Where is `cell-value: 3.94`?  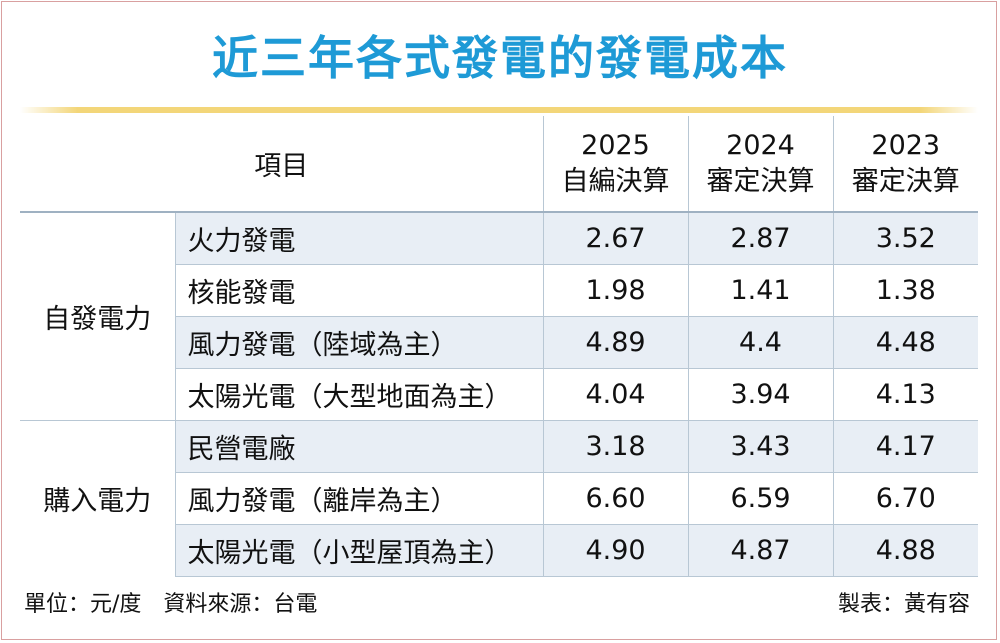
cell-value: 3.94 is located at coordinates (760, 393).